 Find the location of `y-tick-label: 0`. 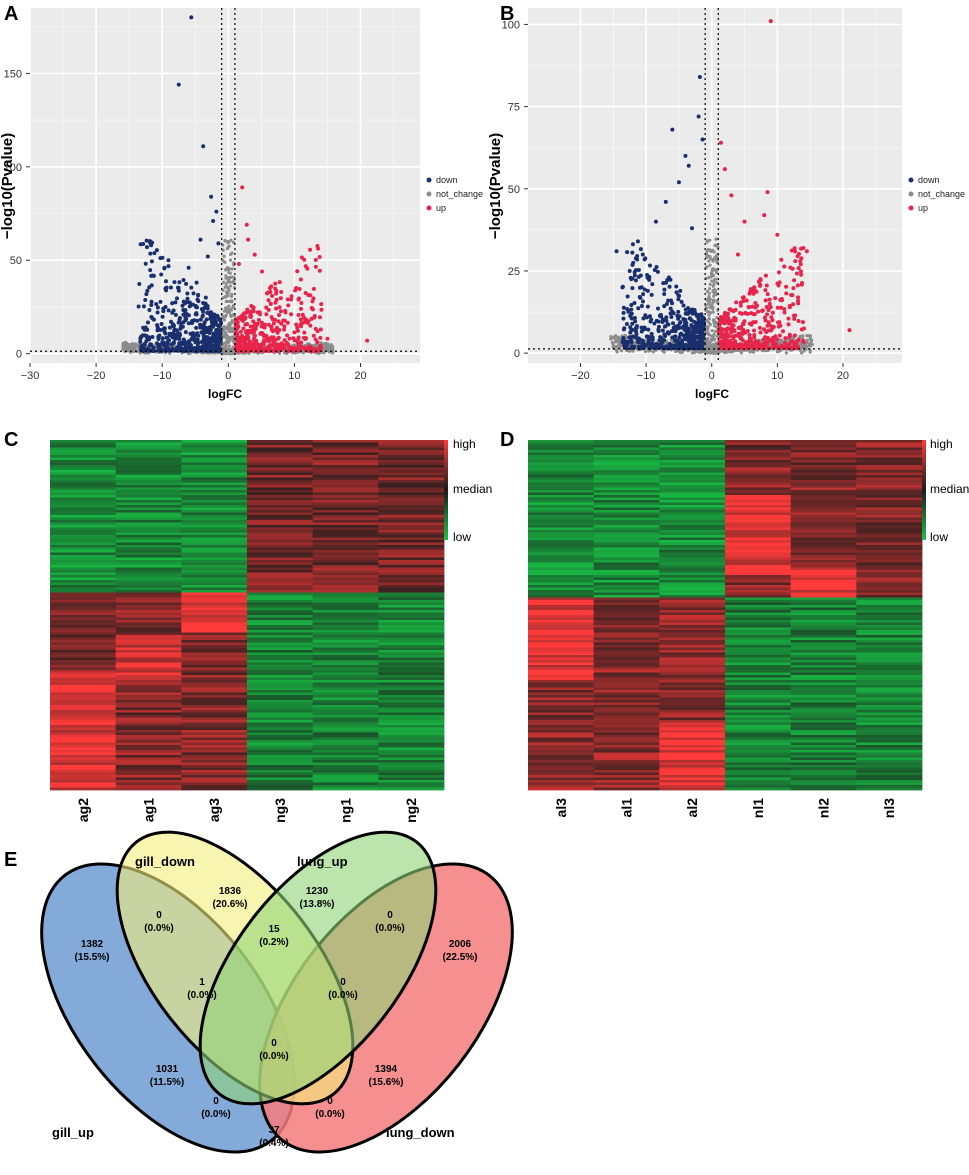

y-tick-label: 0 is located at coordinates (517, 354).